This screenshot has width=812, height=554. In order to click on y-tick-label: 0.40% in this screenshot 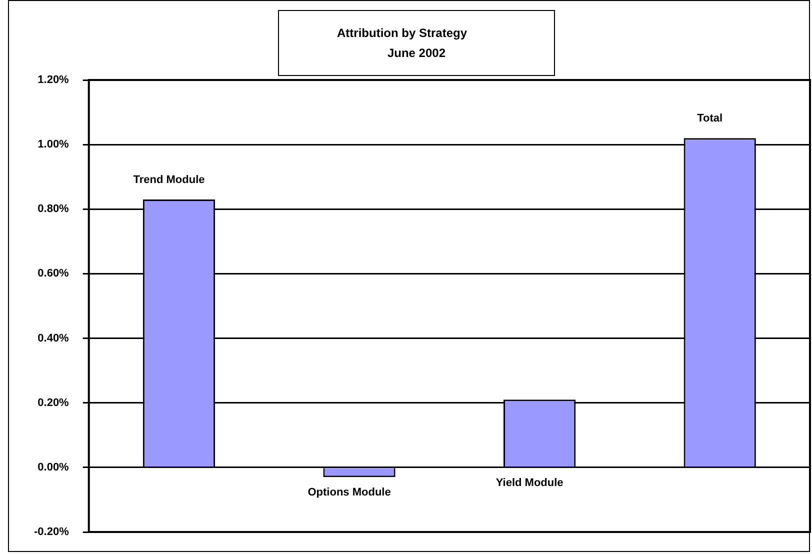, I will do `click(54, 338)`.